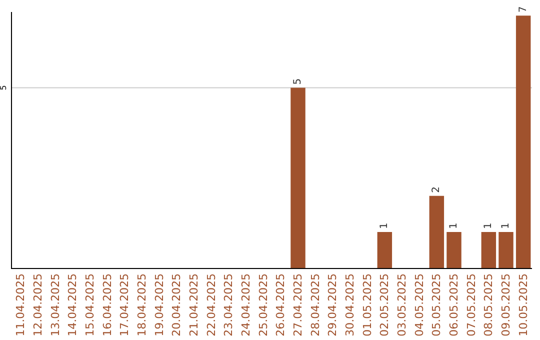 The width and height of the screenshot is (540, 340). What do you see at coordinates (177, 304) in the screenshot?
I see `x-tick-label: 20.04.2025` at bounding box center [177, 304].